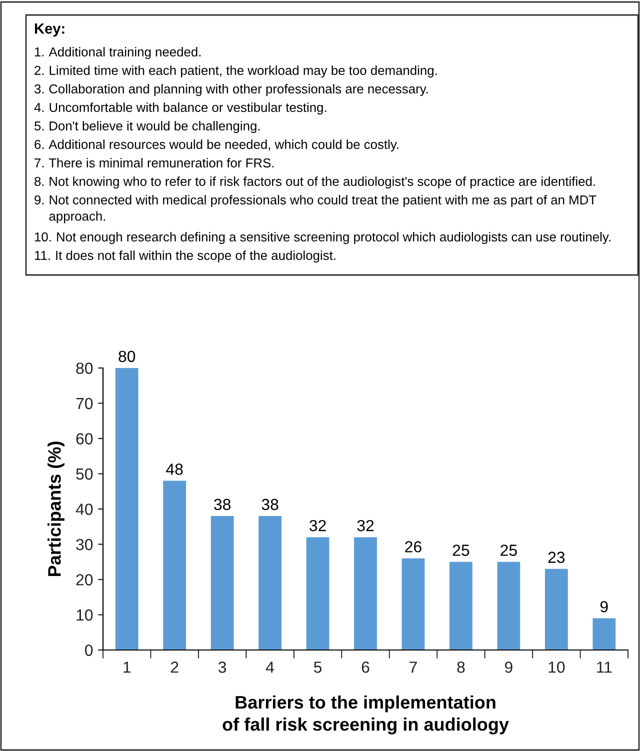 This screenshot has height=751, width=641. What do you see at coordinates (84, 544) in the screenshot?
I see `y-tick-label: 30` at bounding box center [84, 544].